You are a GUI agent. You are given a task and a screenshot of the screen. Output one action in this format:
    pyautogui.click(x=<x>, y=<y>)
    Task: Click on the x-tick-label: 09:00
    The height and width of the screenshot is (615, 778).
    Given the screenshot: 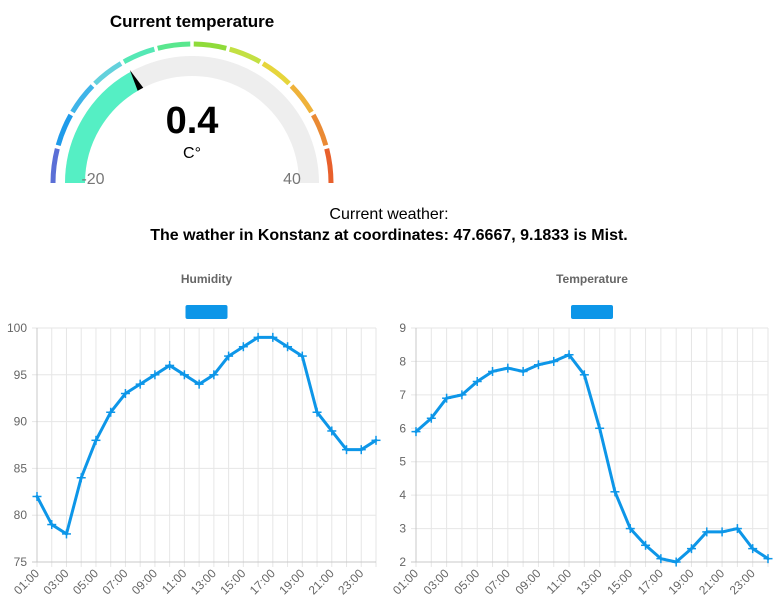 What is the action you would take?
    pyautogui.click(x=527, y=581)
    